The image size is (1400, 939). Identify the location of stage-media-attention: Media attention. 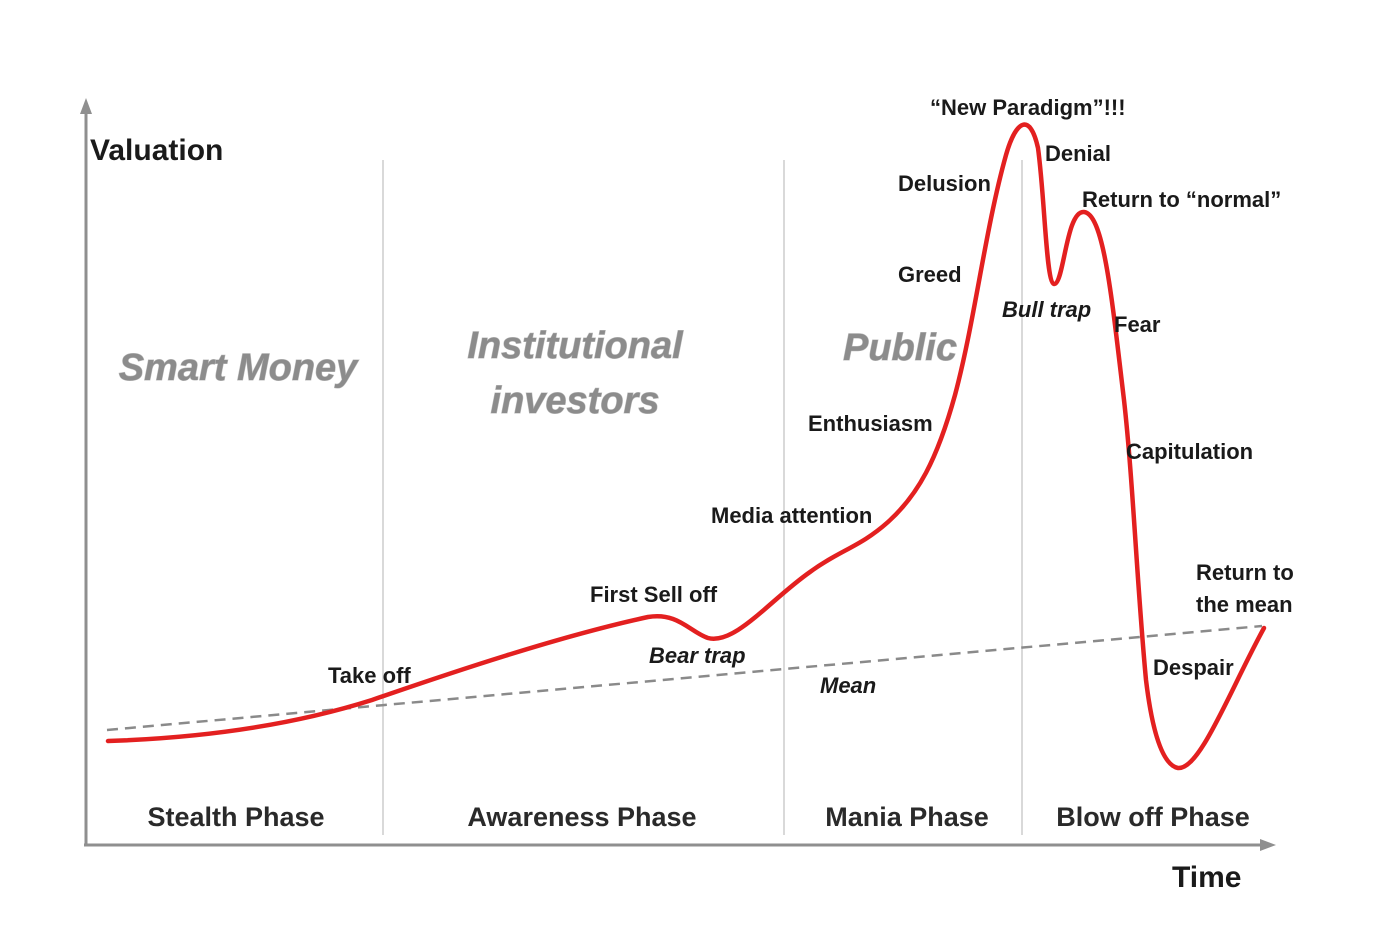
(791, 515).